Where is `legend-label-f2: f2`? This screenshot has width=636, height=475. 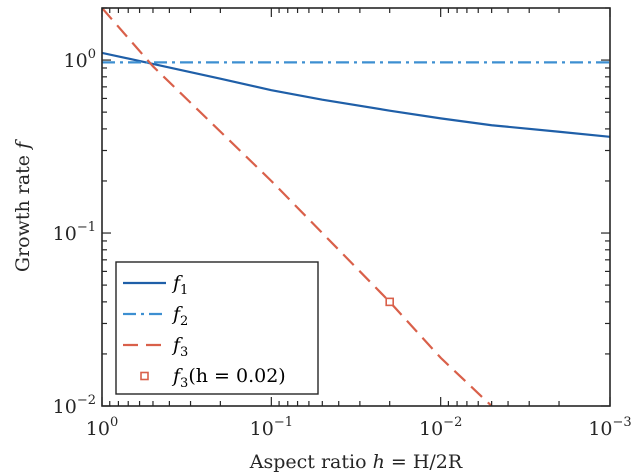 legend-label-f2: f2 is located at coordinates (179, 316).